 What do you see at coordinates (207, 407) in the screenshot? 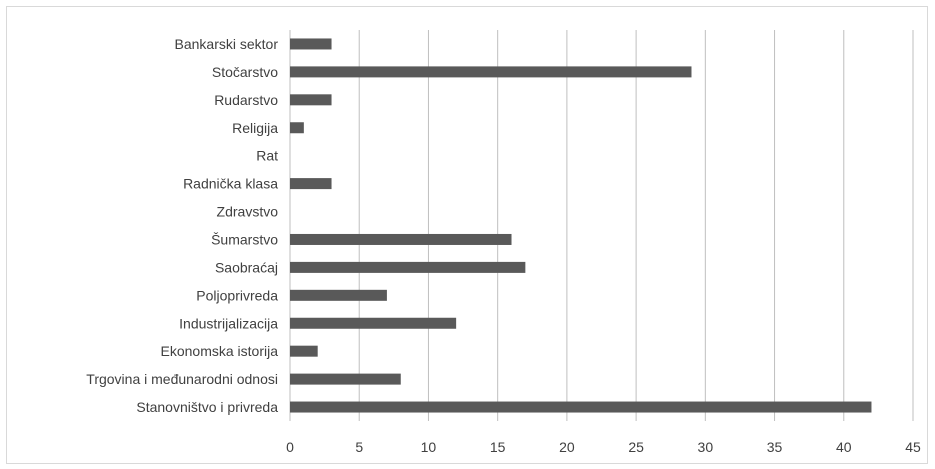
I see `category-label: Stanovništvo i privreda` at bounding box center [207, 407].